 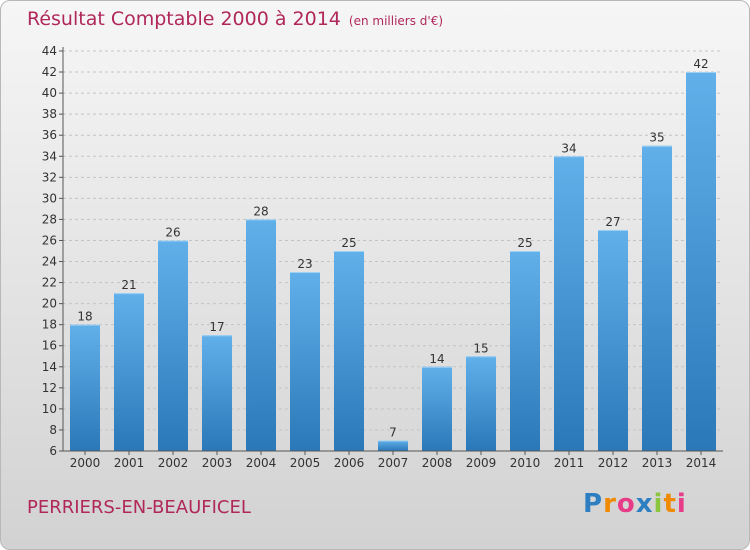 I want to click on value-label: 35, so click(x=656, y=138).